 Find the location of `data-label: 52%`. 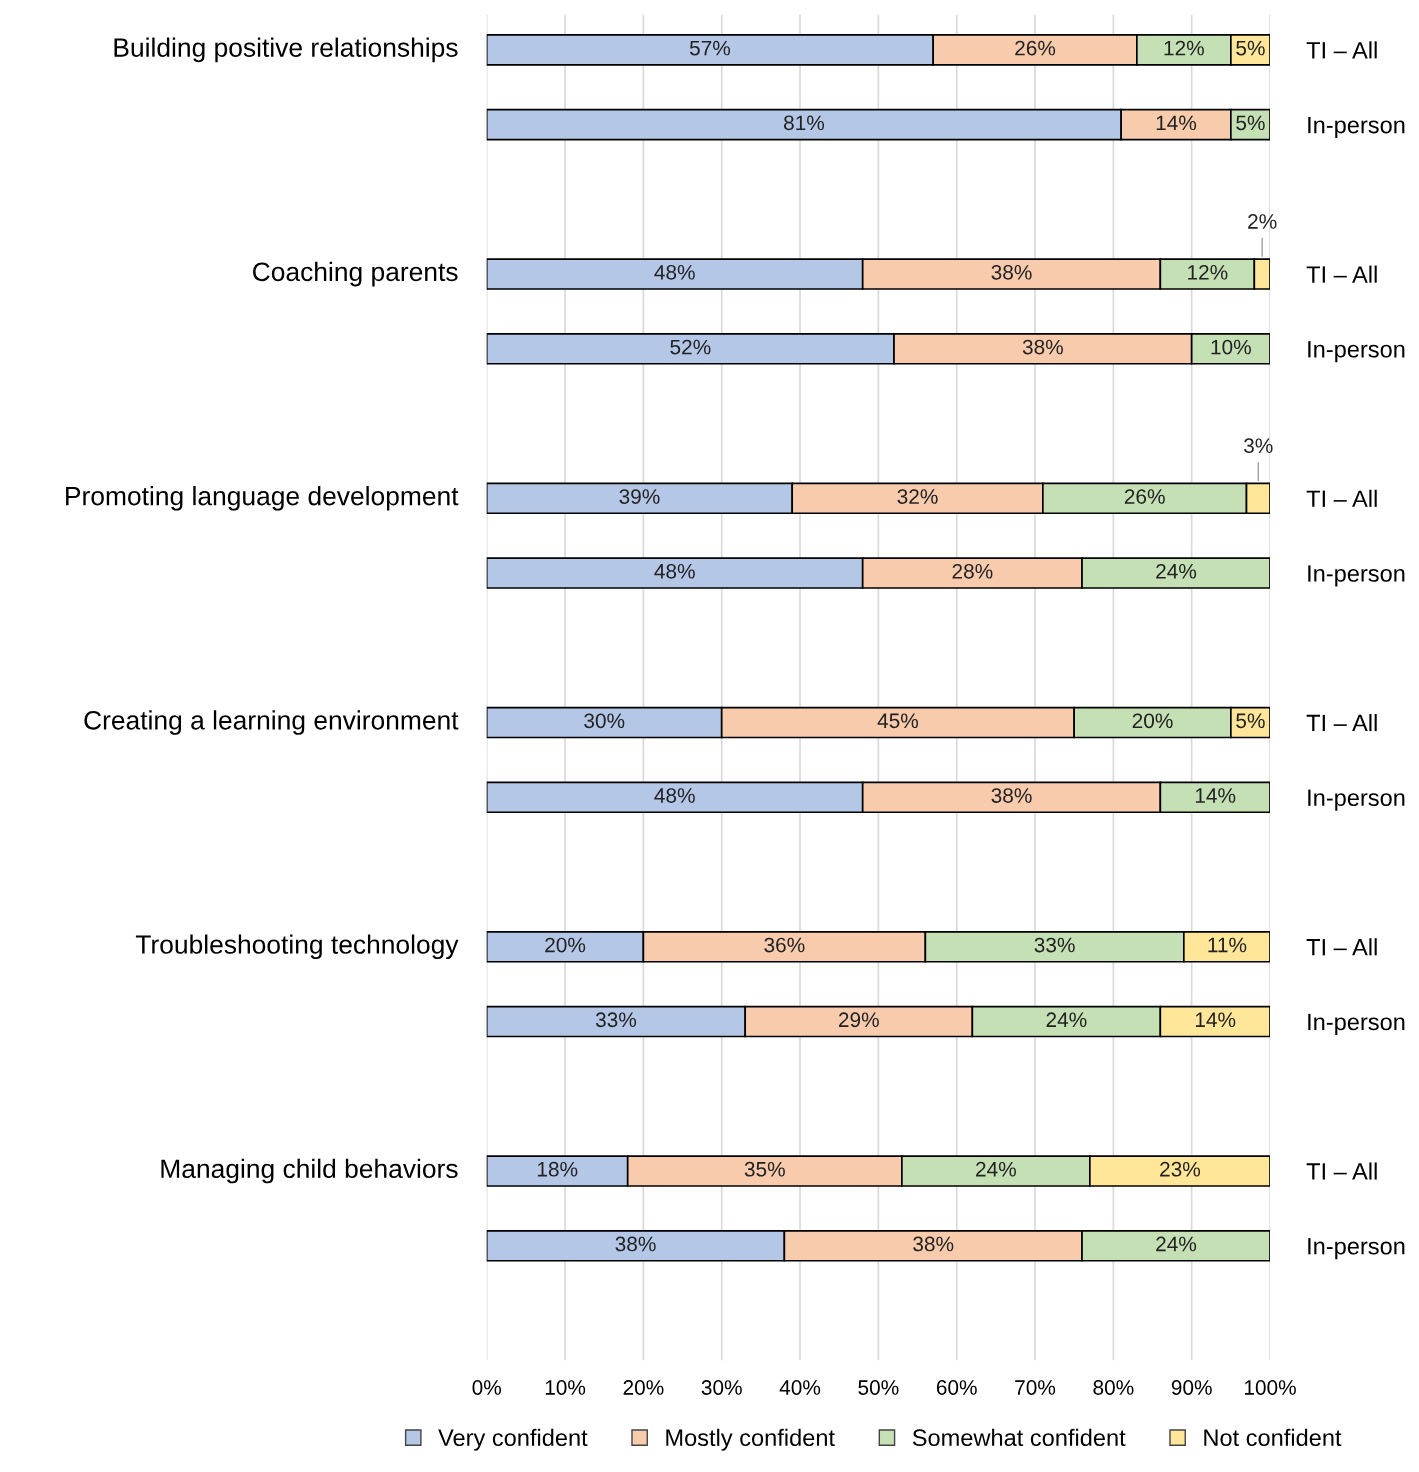

data-label: 52% is located at coordinates (690, 347).